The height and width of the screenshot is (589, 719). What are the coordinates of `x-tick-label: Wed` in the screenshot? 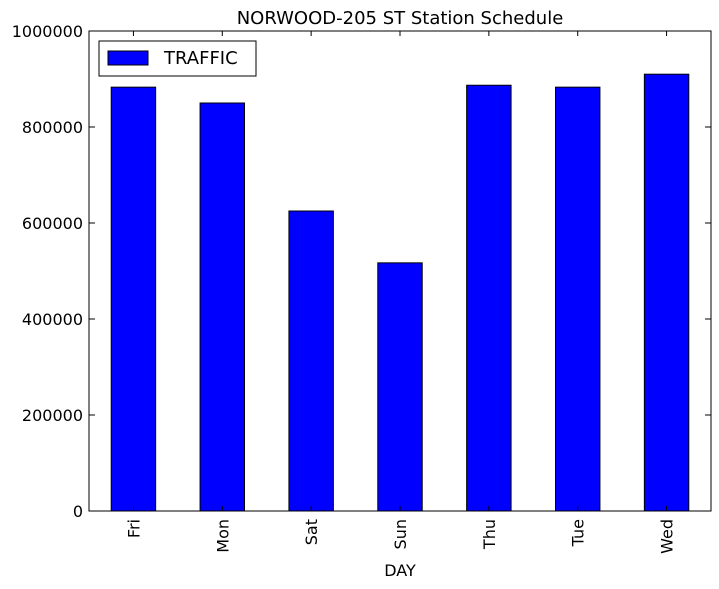 It's located at (667, 536).